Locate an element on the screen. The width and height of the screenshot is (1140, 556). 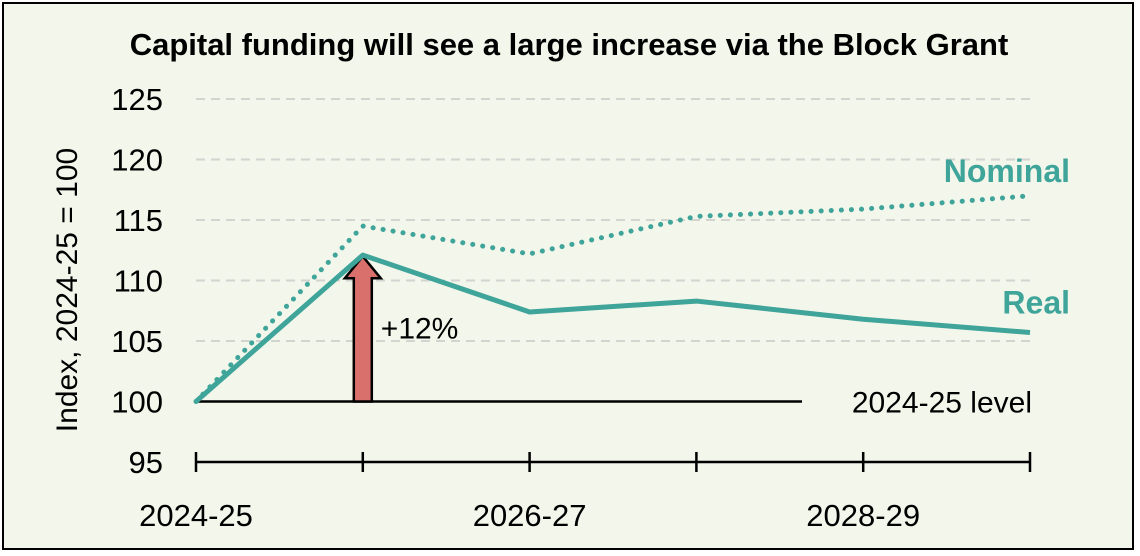
y-tick-label-95: 95 is located at coordinates (146, 462).